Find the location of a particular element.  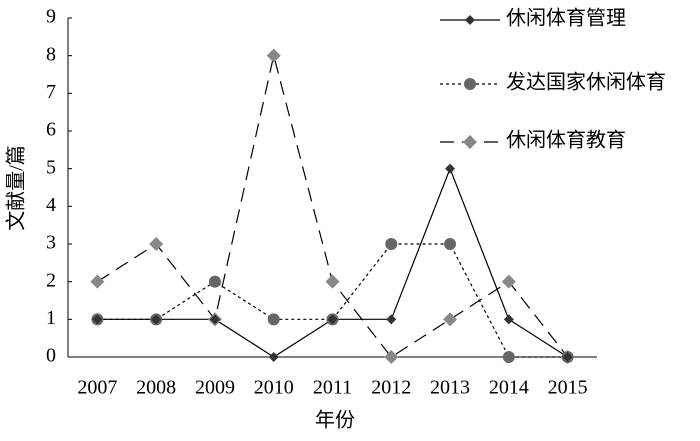

y-tick-label: 6 is located at coordinates (51, 130).